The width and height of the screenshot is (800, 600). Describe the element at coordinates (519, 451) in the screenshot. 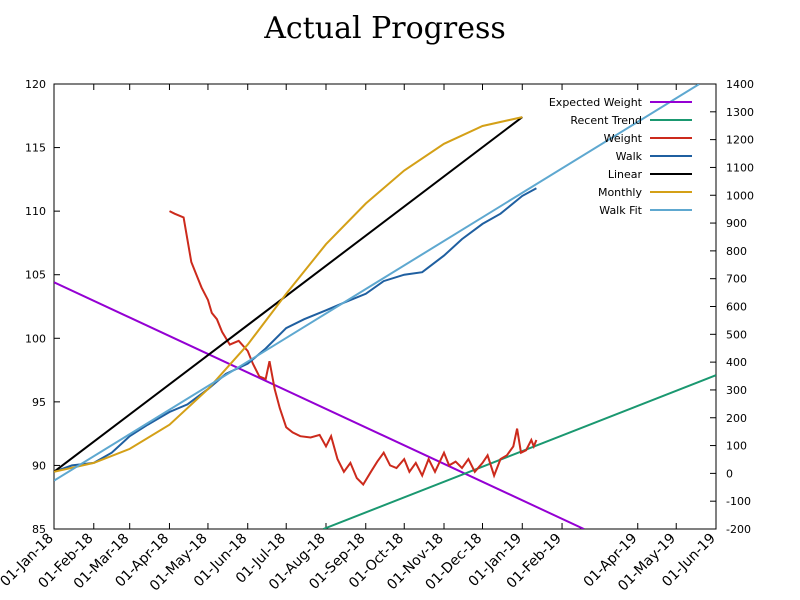

I see `series-line` at that location.